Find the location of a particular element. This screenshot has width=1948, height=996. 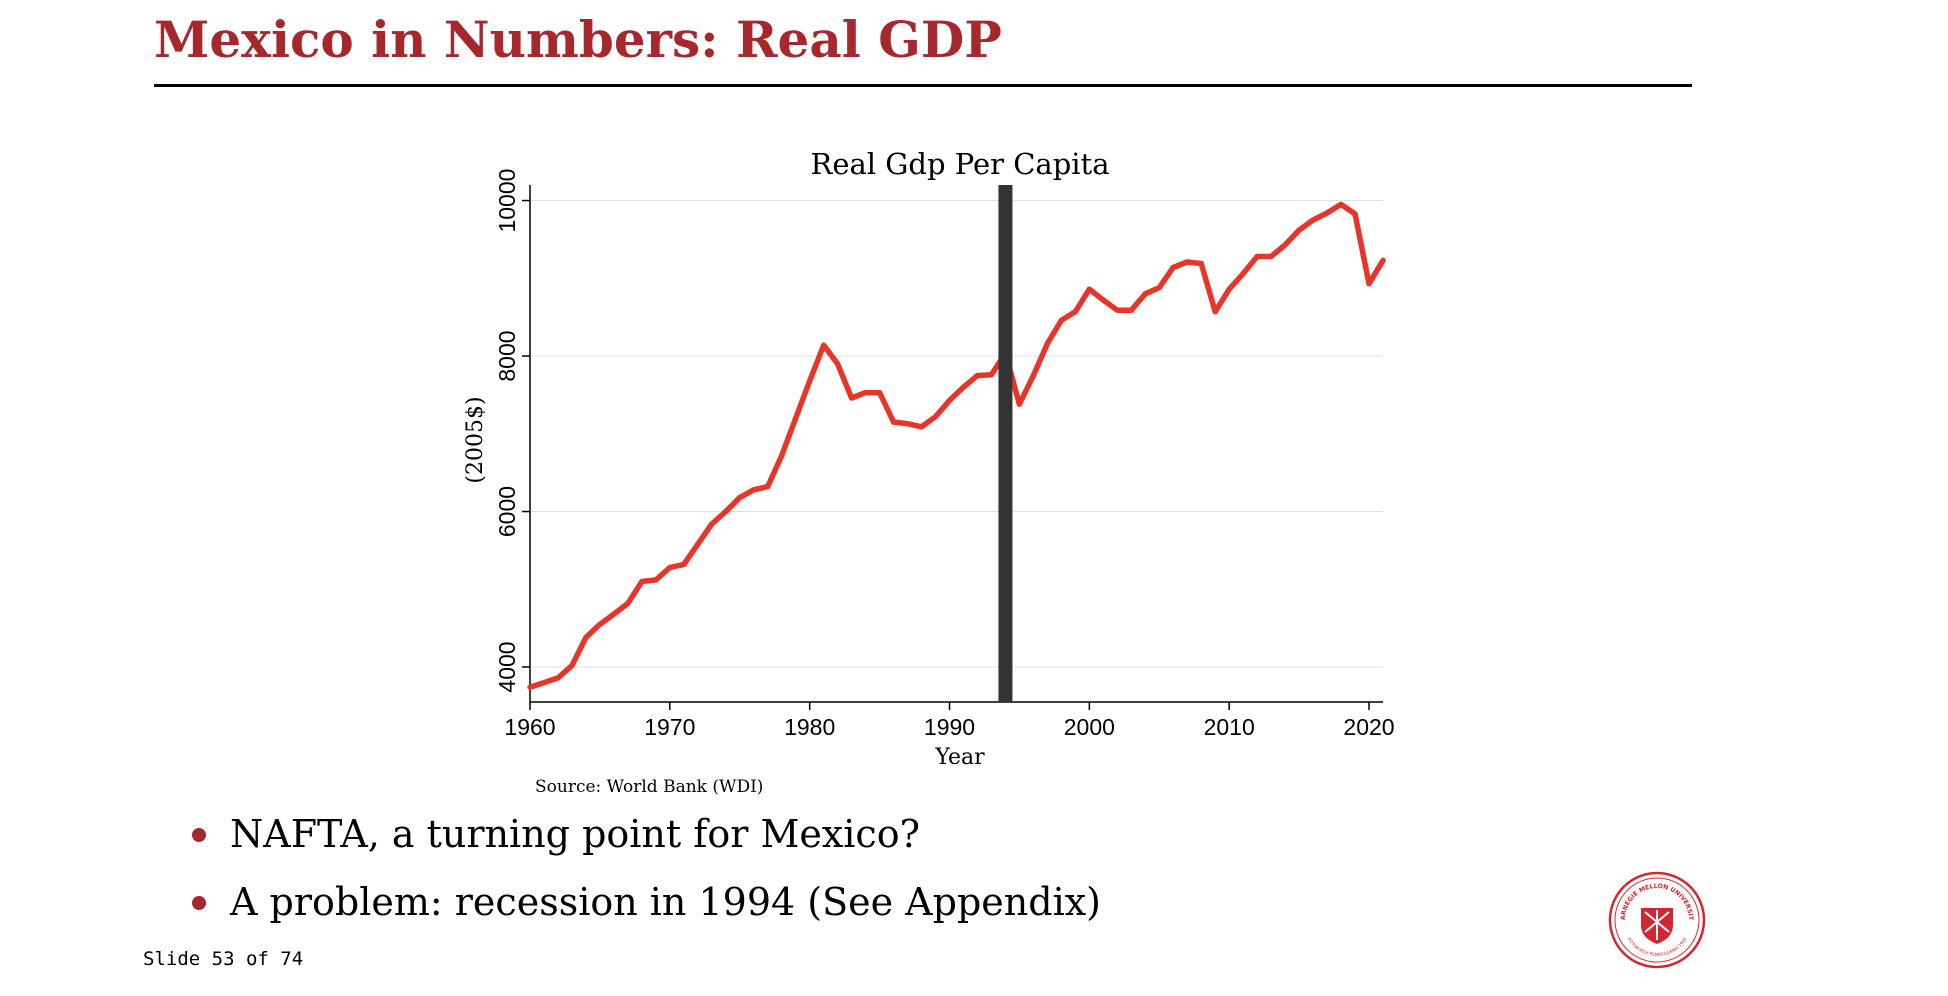

x-tick-label: 2020 is located at coordinates (1368, 727).